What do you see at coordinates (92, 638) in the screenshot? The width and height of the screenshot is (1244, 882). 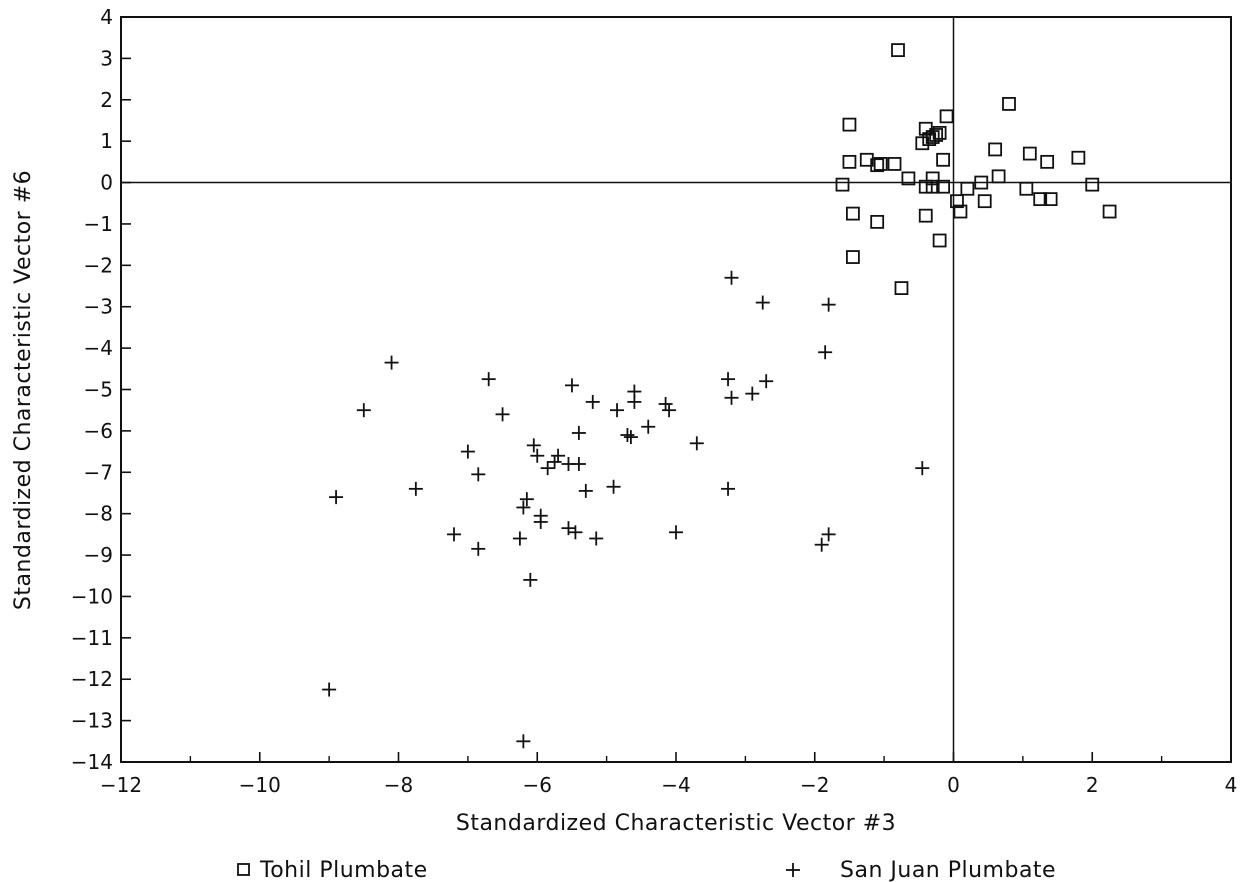 I see `y-tick-label: −11` at bounding box center [92, 638].